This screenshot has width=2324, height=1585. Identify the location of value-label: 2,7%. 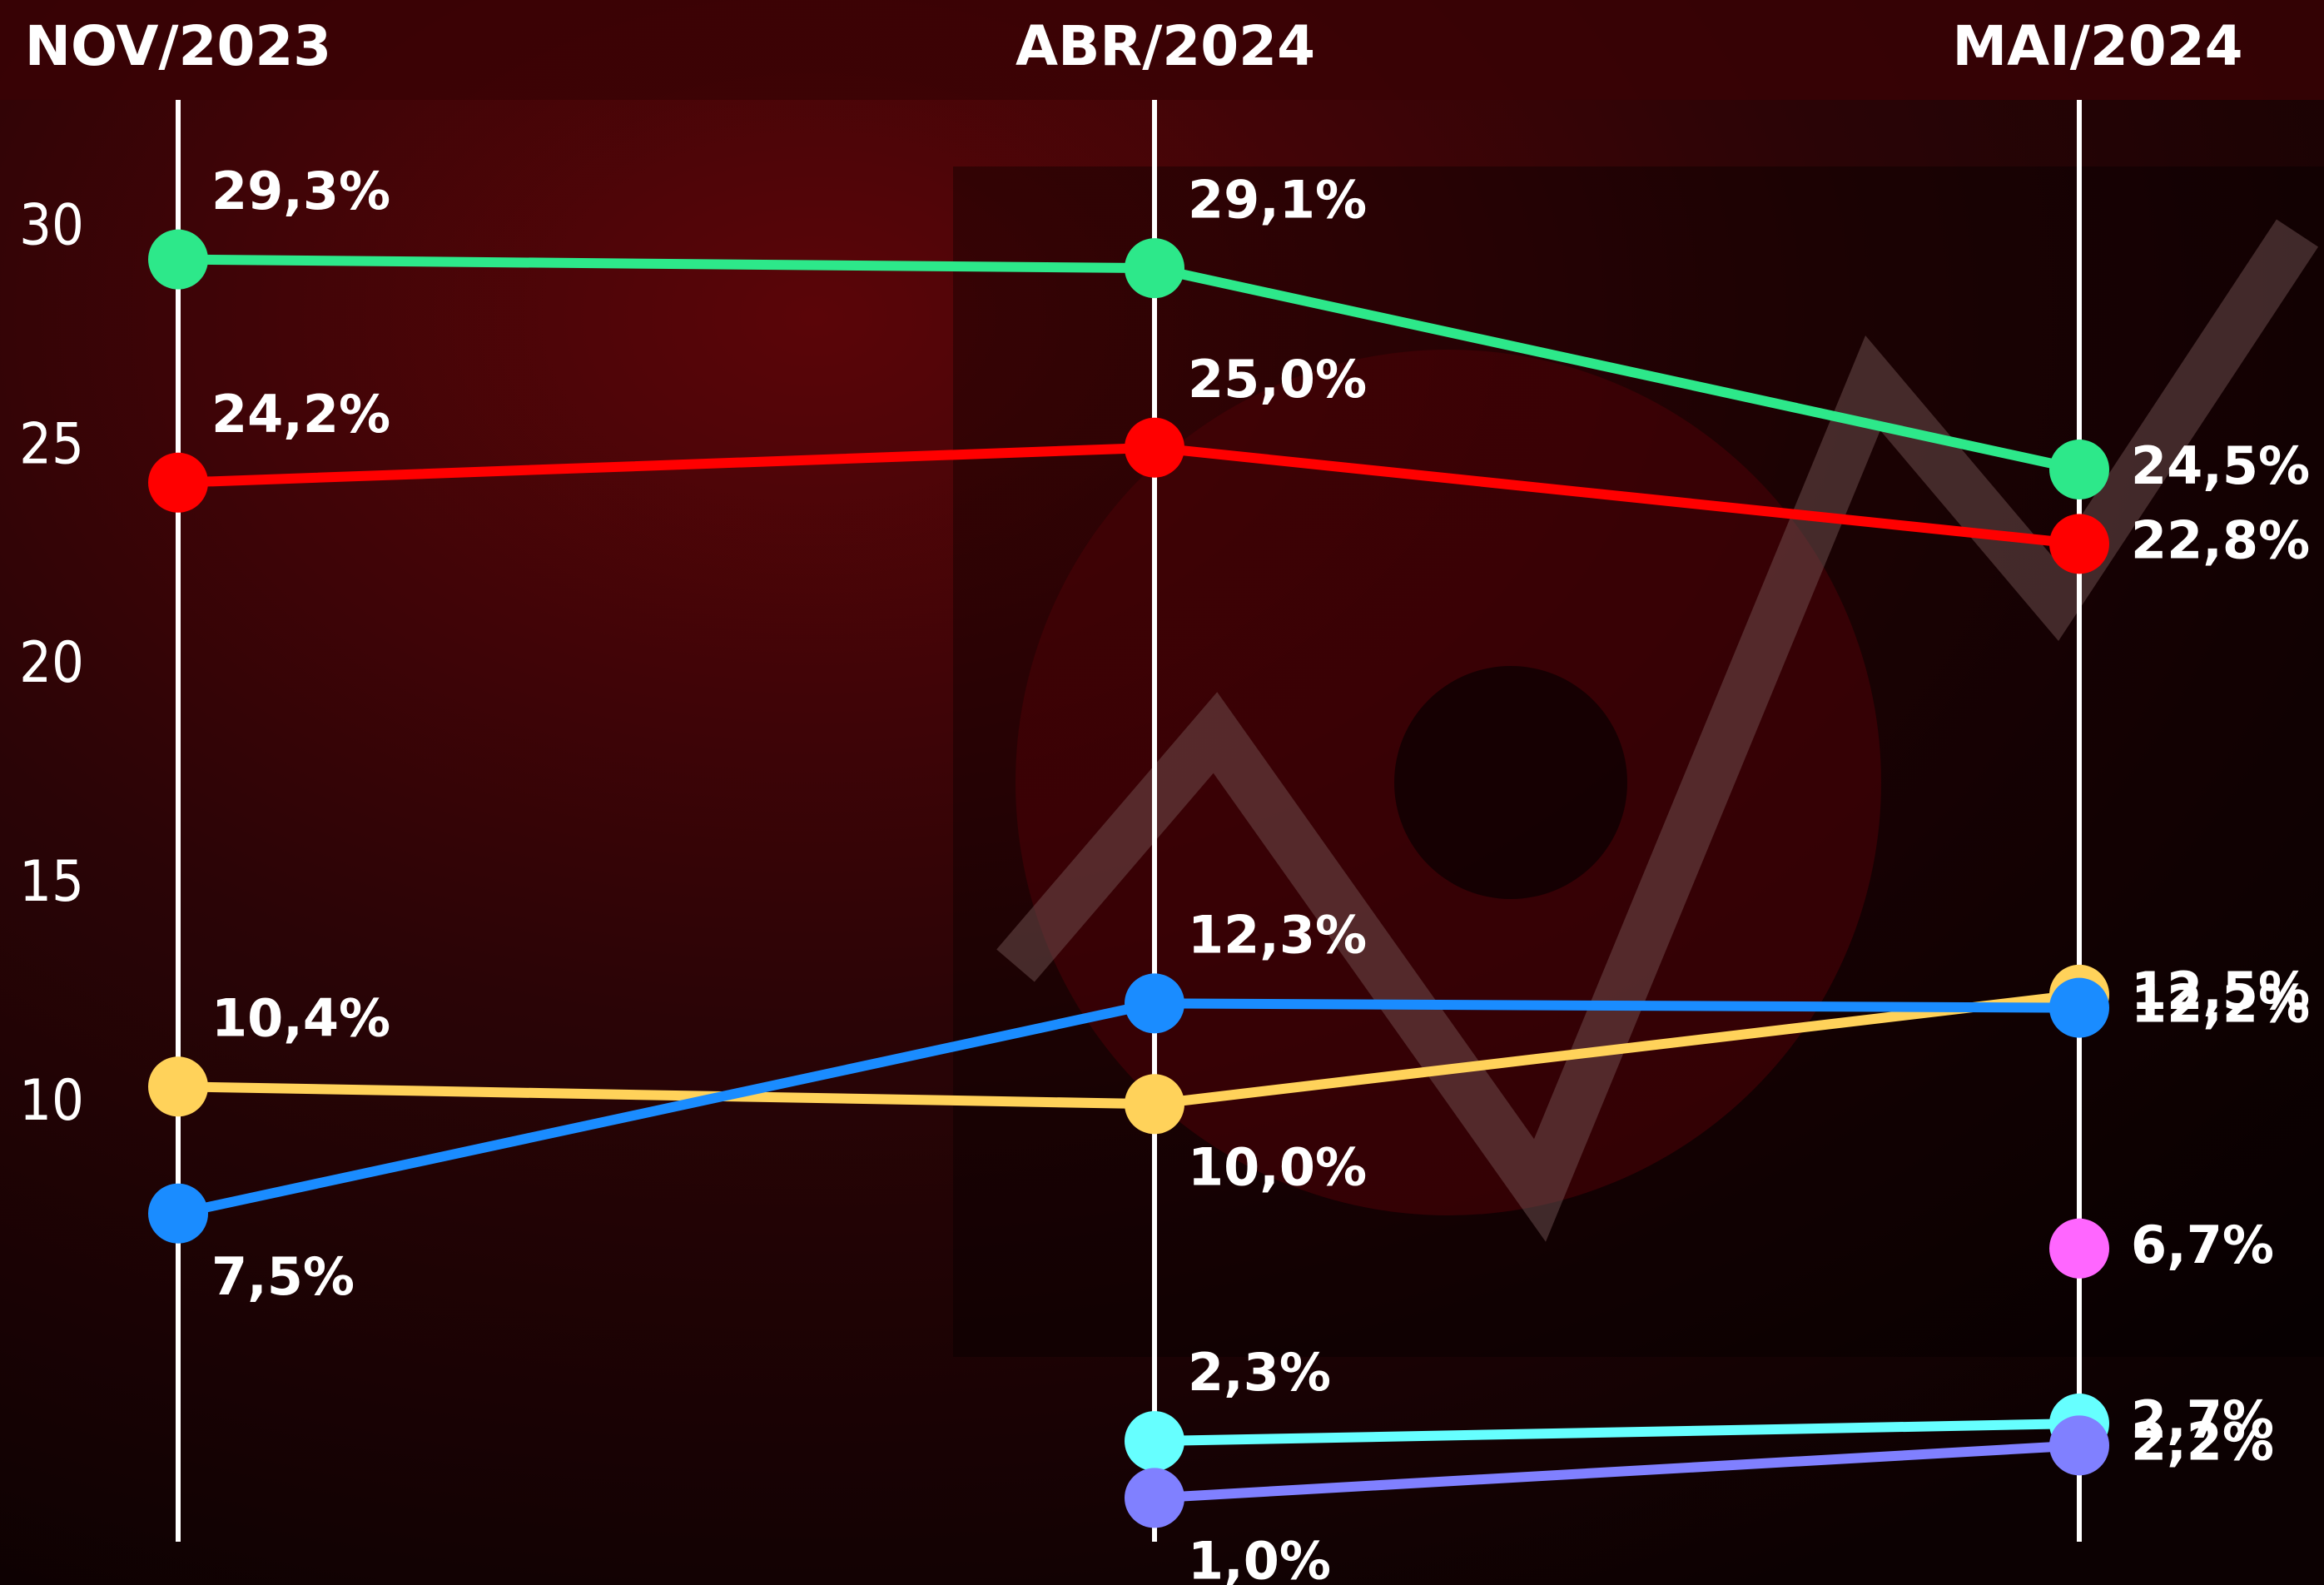
(2202, 1419).